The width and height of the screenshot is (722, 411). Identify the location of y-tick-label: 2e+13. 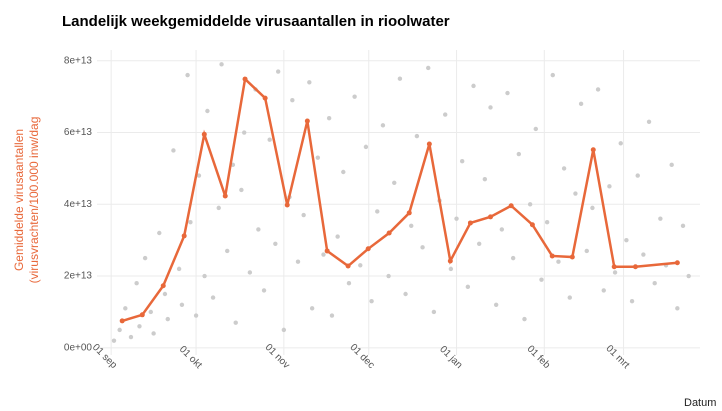
(78, 276).